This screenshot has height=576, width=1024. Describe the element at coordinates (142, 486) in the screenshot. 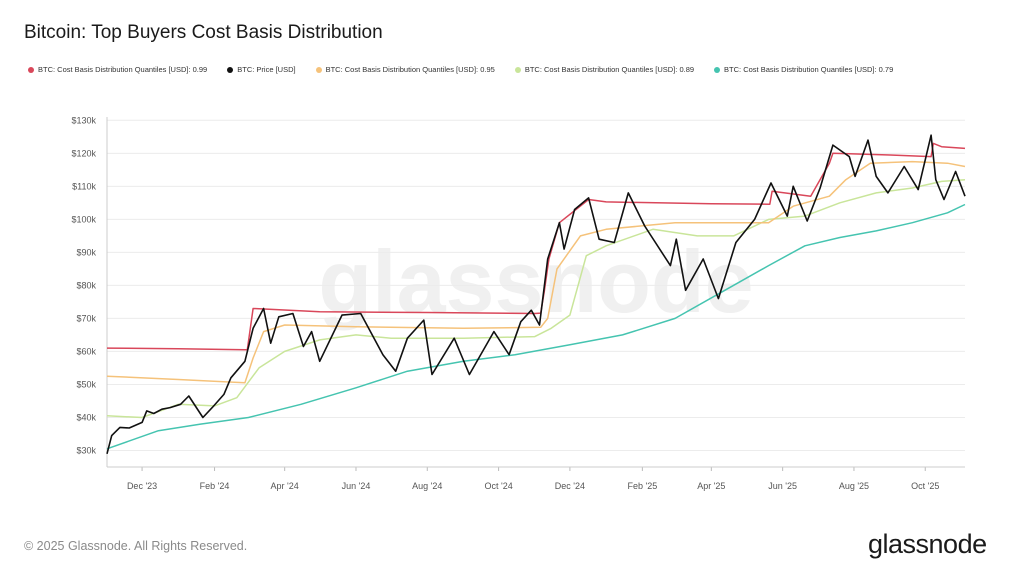

I see `x-tick-label: Dec '23` at that location.